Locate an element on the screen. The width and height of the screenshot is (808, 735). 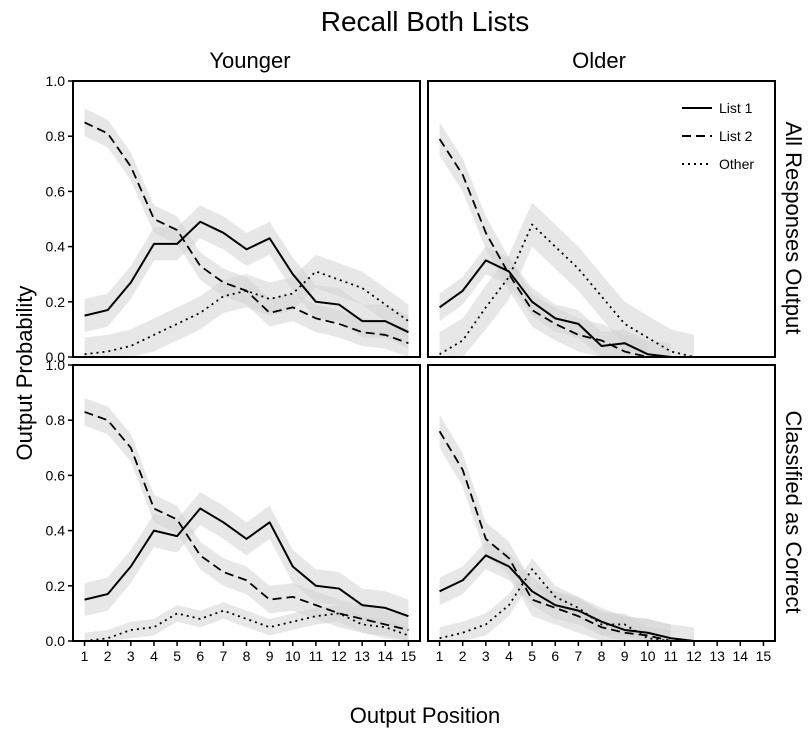
row-label-all-responses: All Responses Output is located at coordinates (793, 228).